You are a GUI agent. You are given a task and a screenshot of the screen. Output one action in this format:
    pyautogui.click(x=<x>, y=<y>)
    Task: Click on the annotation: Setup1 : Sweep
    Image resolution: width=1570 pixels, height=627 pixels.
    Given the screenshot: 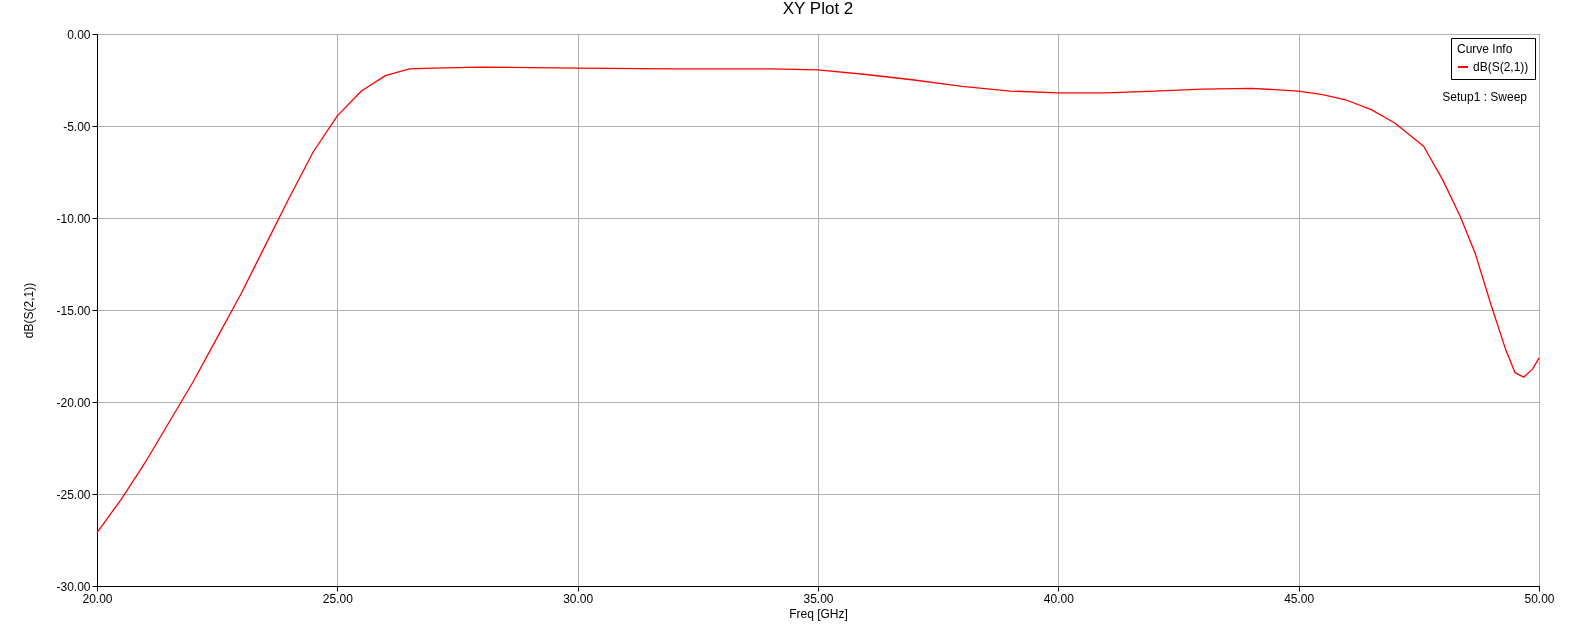 What is the action you would take?
    pyautogui.click(x=1485, y=97)
    